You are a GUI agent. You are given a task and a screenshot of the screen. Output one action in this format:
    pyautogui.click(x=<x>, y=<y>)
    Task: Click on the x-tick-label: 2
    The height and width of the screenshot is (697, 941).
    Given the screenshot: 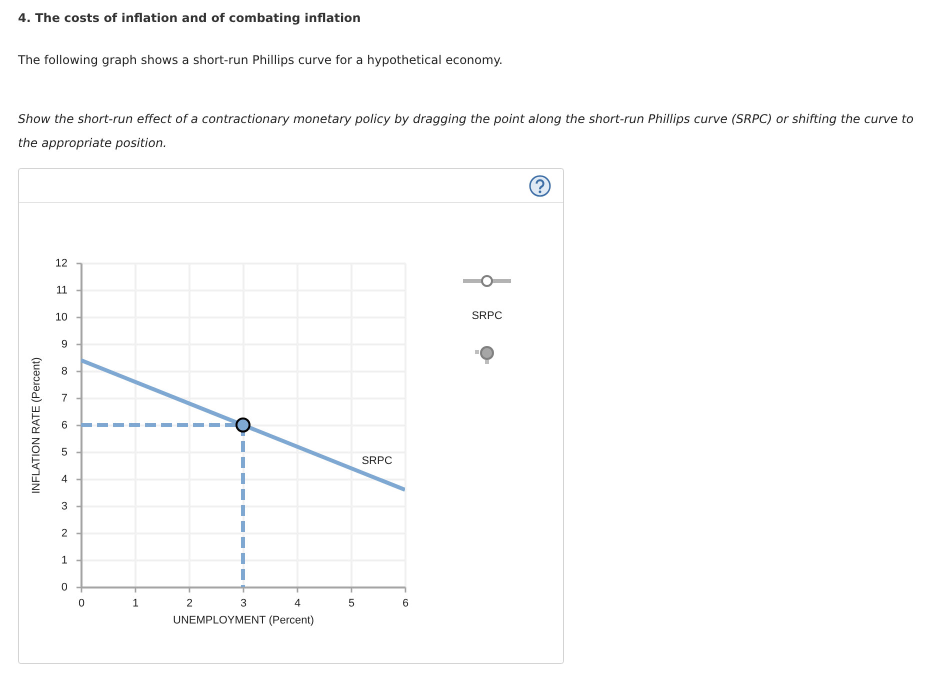 What is the action you would take?
    pyautogui.click(x=189, y=604)
    